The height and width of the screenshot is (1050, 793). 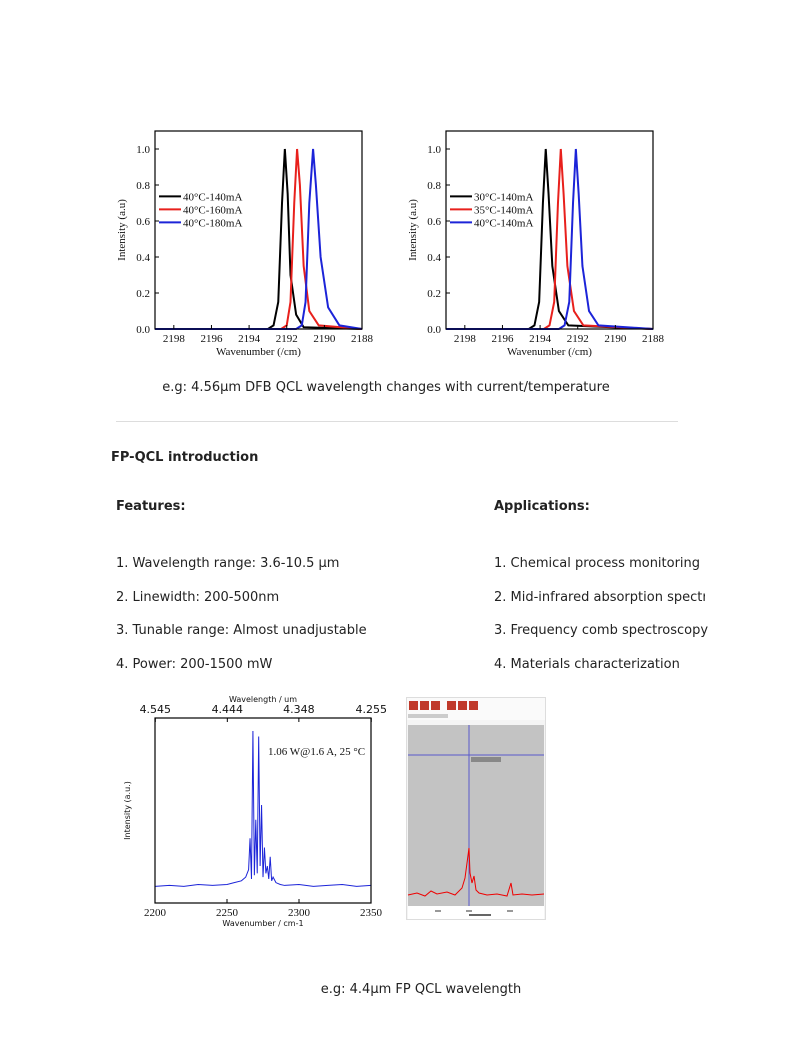 What do you see at coordinates (156, 709) in the screenshot?
I see `x2-tick-label: 4.545` at bounding box center [156, 709].